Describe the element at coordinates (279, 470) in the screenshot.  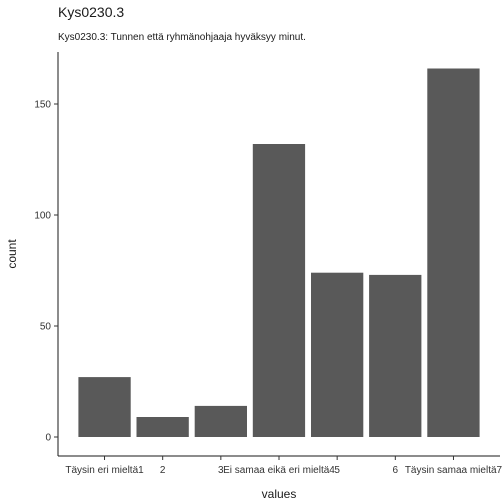
I see `x-tick-label: Ei samaa eikä eri mieltä4` at that location.